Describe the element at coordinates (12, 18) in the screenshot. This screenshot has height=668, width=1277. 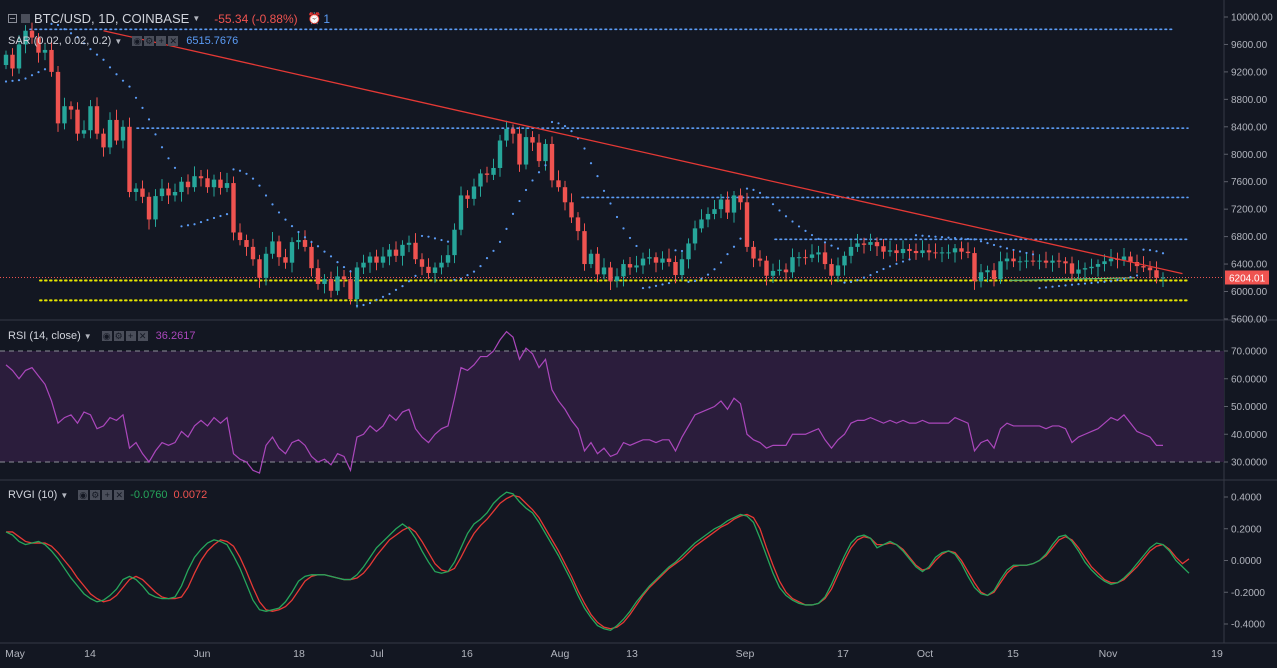
I see `collapse-icon` at that location.